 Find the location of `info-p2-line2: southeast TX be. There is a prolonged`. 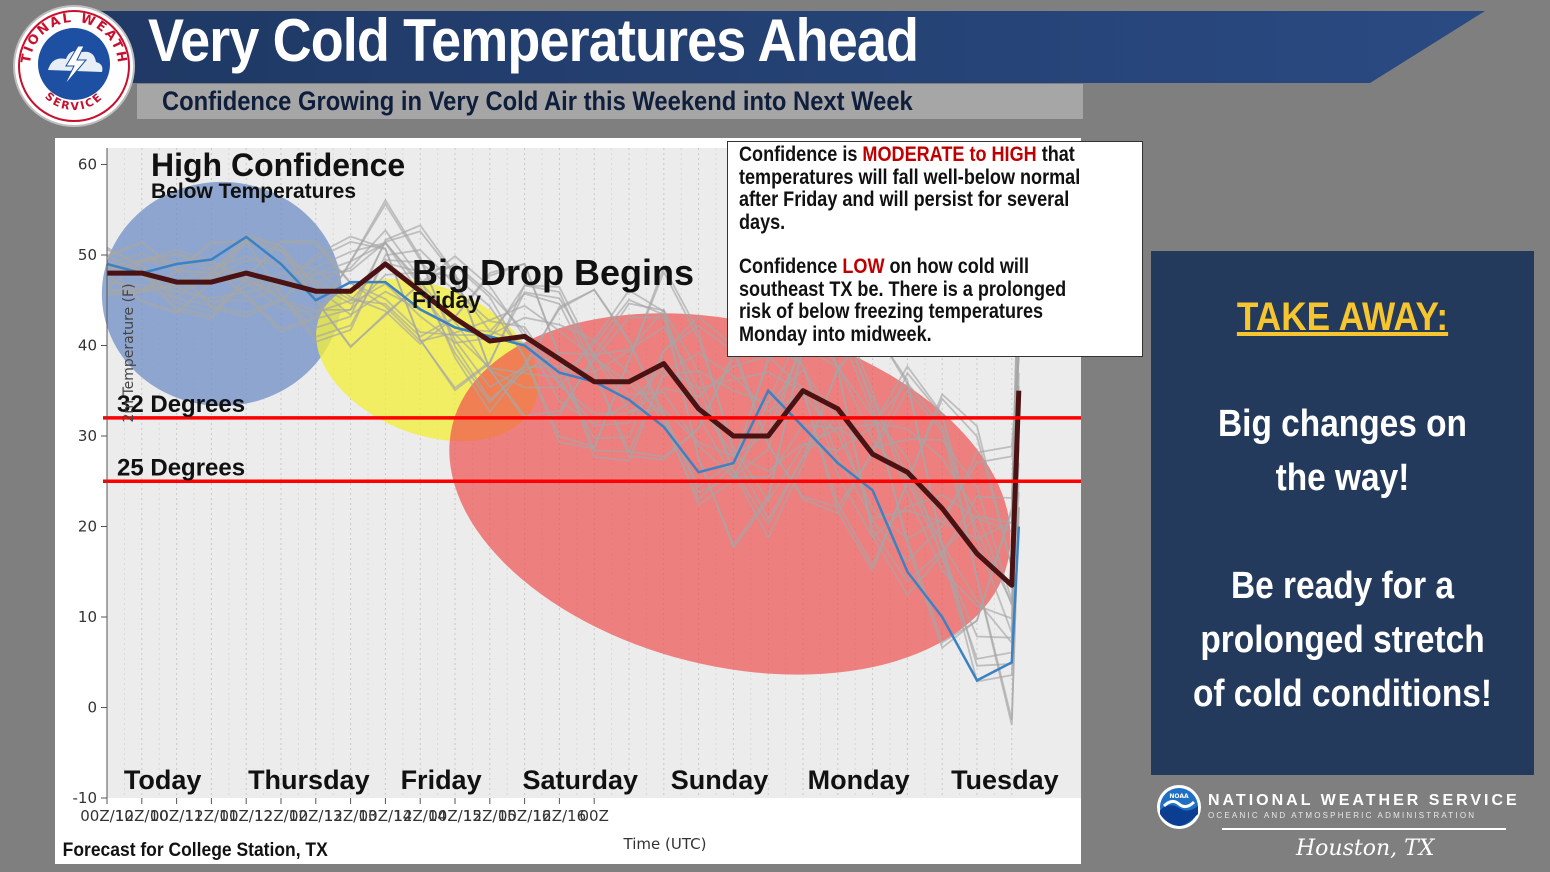

info-p2-line2: southeast TX be. There is a prolonged is located at coordinates (903, 289).